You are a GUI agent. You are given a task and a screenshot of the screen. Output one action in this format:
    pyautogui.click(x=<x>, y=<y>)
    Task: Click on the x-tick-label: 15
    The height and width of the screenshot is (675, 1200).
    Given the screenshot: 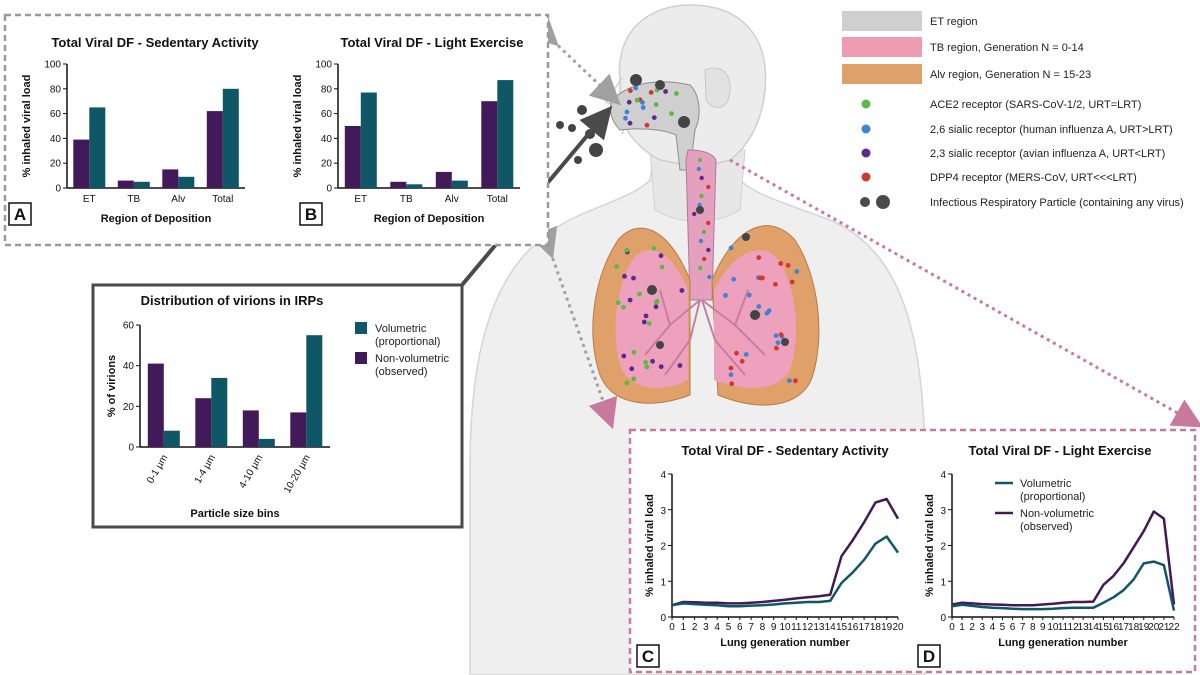 What is the action you would take?
    pyautogui.click(x=1104, y=627)
    